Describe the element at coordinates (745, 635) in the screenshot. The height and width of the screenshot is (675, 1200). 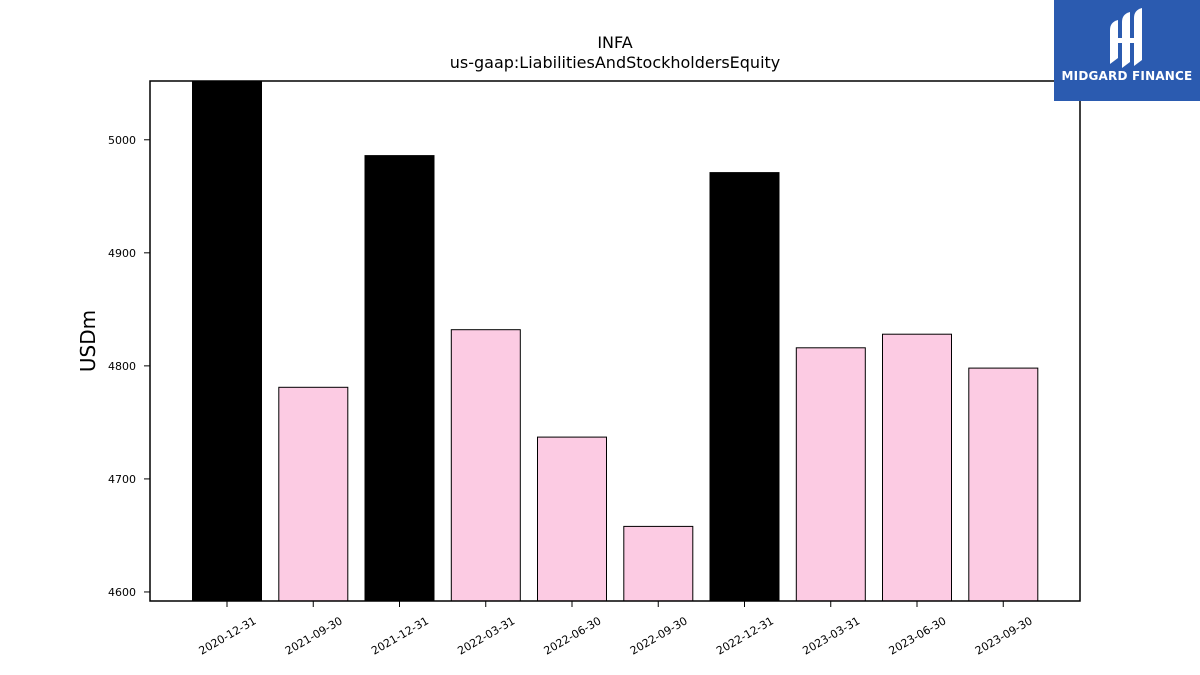
I see `x-tick-label: 2022-12-31` at that location.